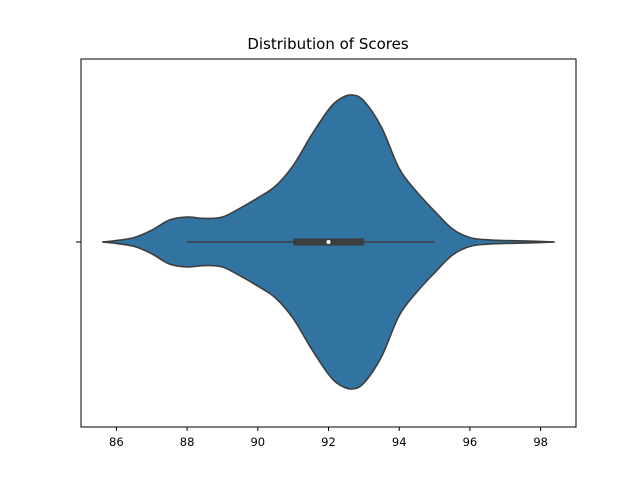 This screenshot has width=640, height=480. Describe the element at coordinates (470, 442) in the screenshot. I see `x-tick-label: 96` at that location.